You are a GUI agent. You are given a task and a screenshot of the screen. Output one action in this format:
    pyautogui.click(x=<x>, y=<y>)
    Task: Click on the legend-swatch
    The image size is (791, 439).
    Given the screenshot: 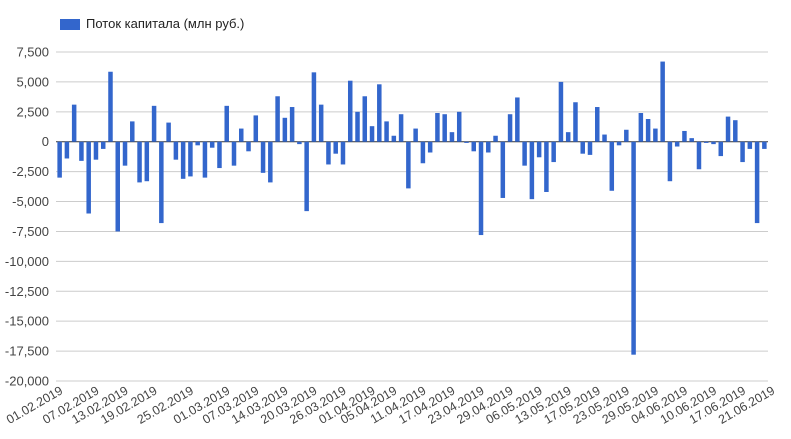 What is the action you would take?
    pyautogui.click(x=70, y=24)
    